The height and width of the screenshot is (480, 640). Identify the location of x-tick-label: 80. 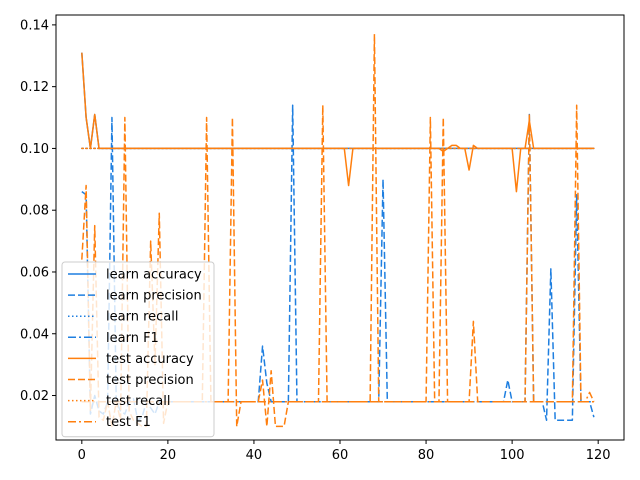
(426, 455).